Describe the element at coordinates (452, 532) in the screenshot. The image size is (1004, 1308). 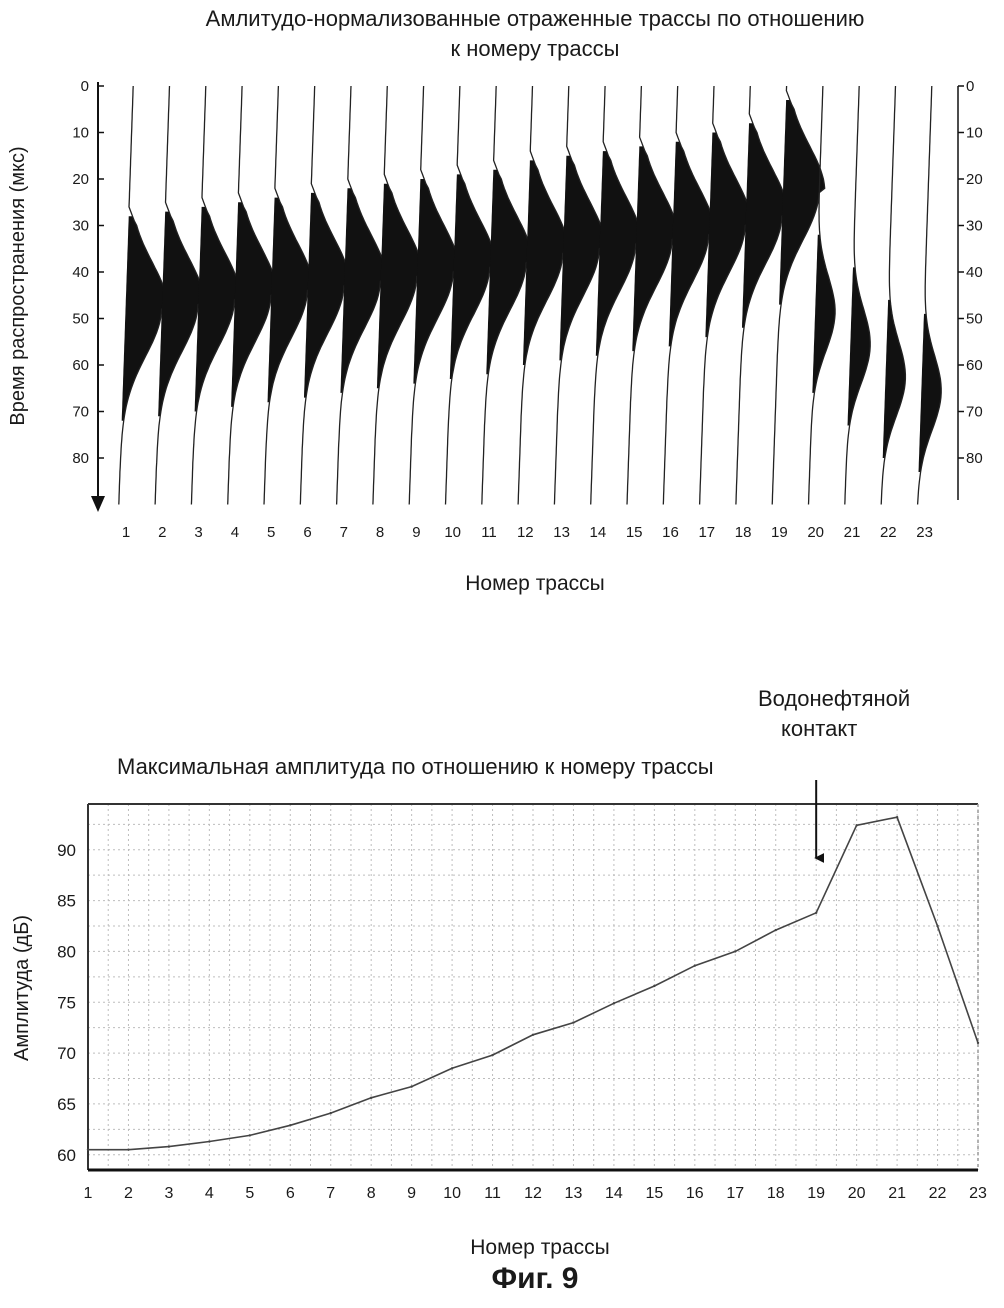
I see `top-x-tick-label: 10` at that location.